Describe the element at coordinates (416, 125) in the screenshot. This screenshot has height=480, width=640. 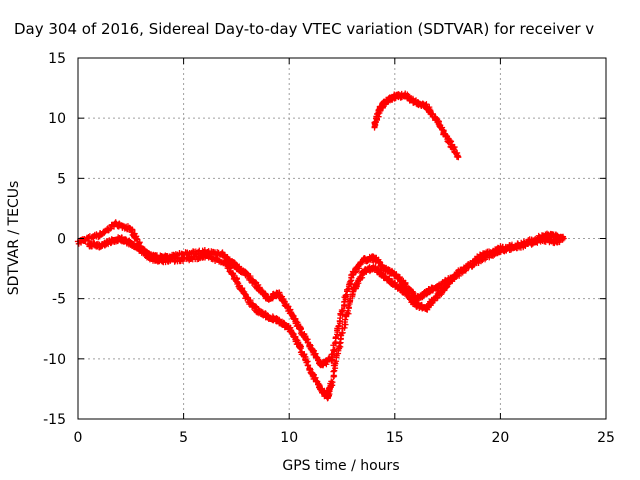
I see `series-arc-segment` at that location.